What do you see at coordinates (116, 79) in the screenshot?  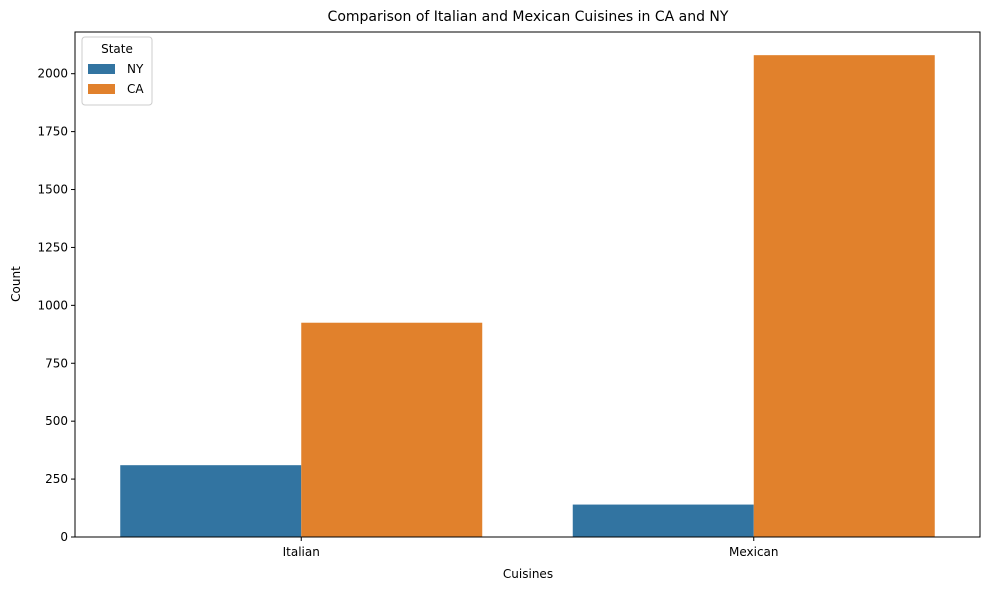 I see `legend-items: NY CA` at bounding box center [116, 79].